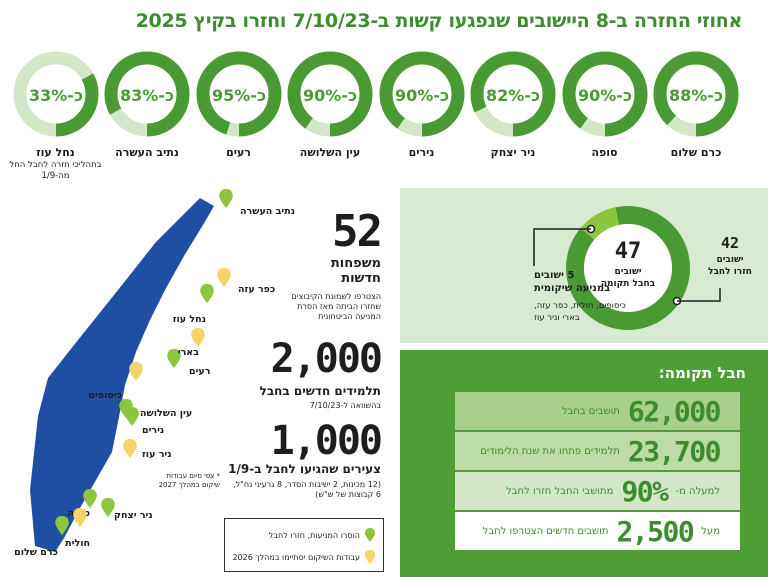  Describe the element at coordinates (628, 272) in the screenshot. I see `donut-total-label-1: ישובים` at that location.